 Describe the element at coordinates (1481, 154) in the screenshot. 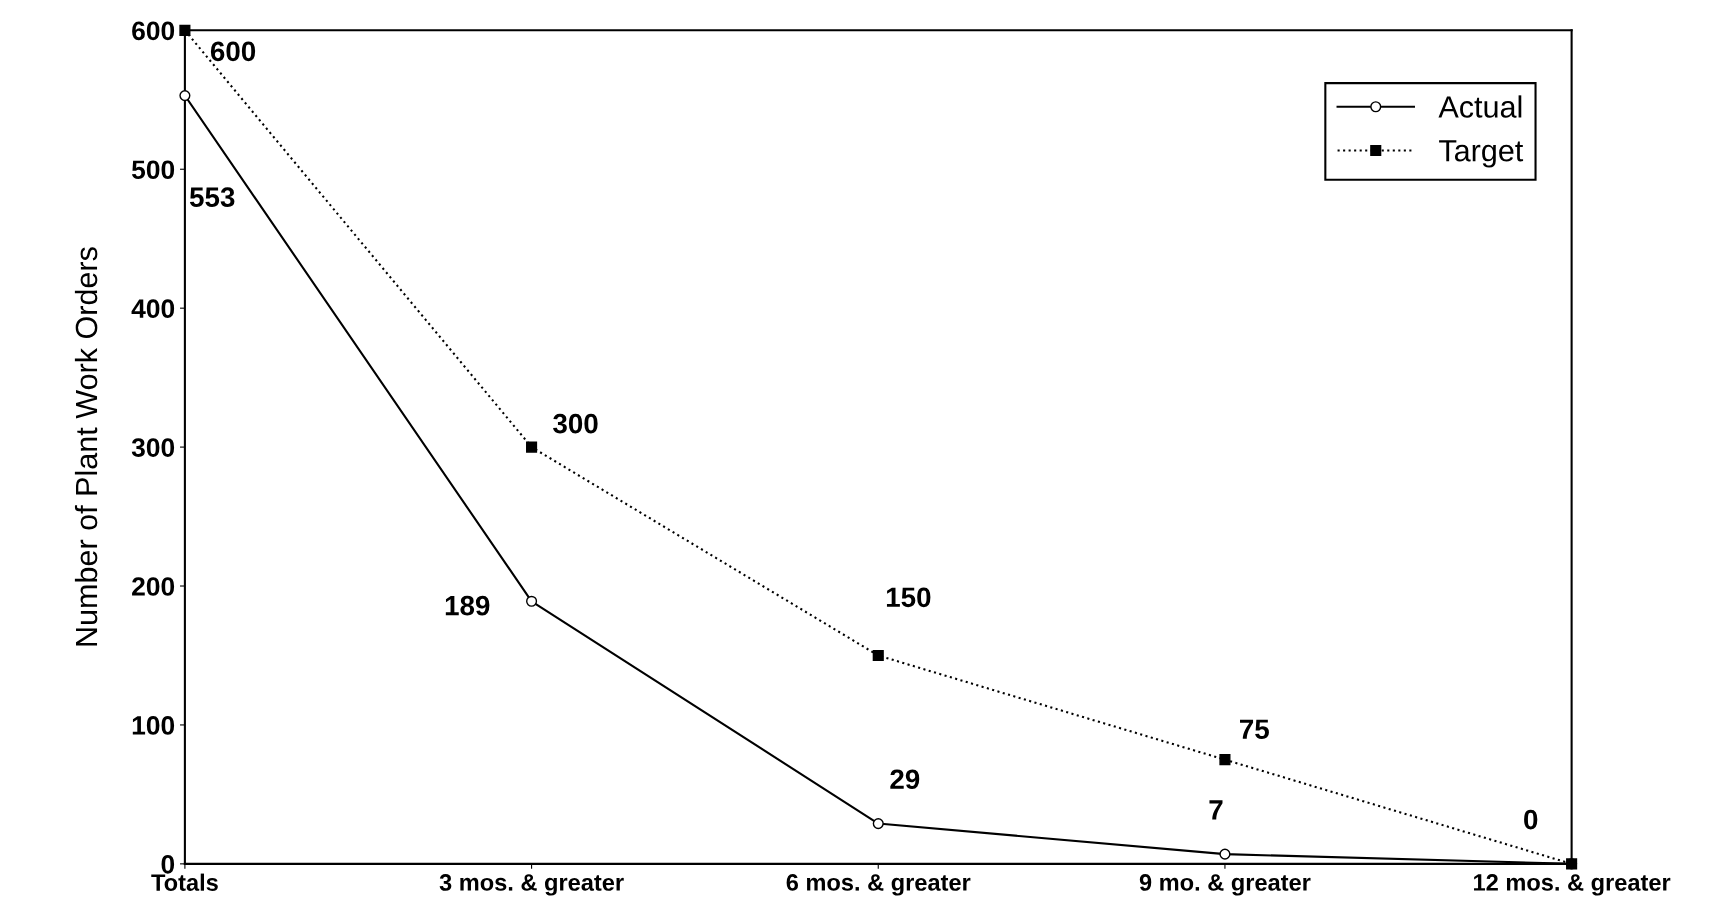

I see `legend-label: Target` at that location.